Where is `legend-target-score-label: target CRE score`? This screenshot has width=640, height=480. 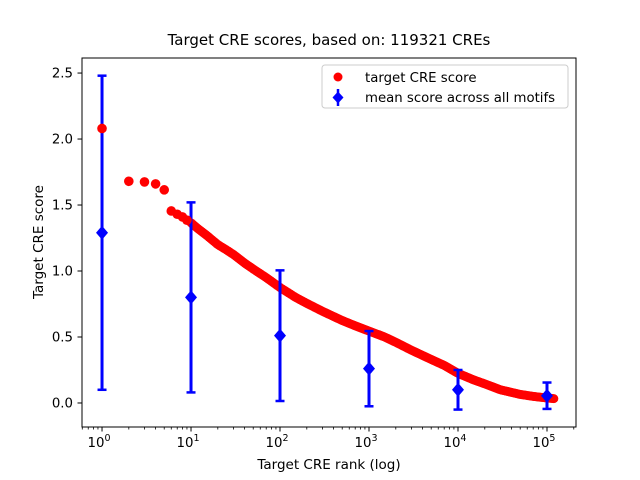
legend-target-score-label: target CRE score is located at coordinates (421, 78).